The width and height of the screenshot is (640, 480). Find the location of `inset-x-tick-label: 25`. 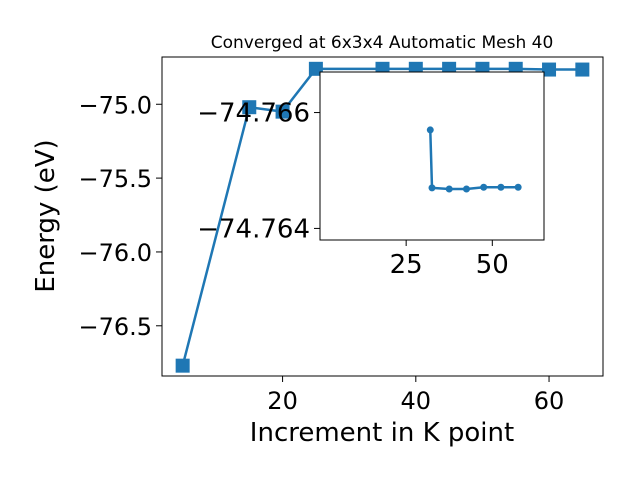

inset-x-tick-label: 25 is located at coordinates (406, 265).